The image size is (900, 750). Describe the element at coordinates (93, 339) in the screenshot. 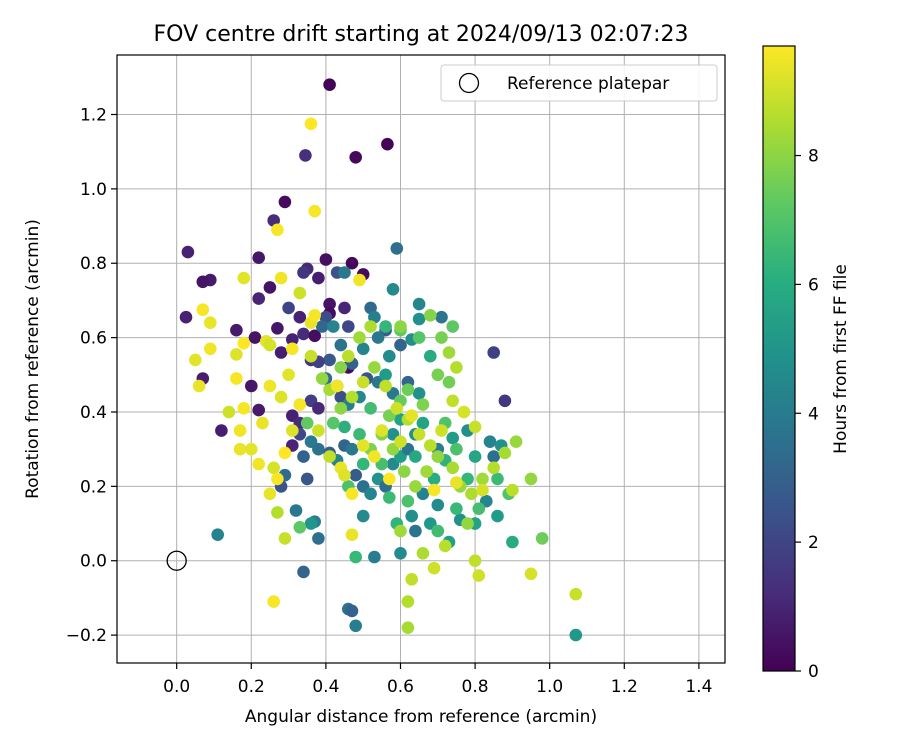

I see `y-tick-label: 0.6` at that location.